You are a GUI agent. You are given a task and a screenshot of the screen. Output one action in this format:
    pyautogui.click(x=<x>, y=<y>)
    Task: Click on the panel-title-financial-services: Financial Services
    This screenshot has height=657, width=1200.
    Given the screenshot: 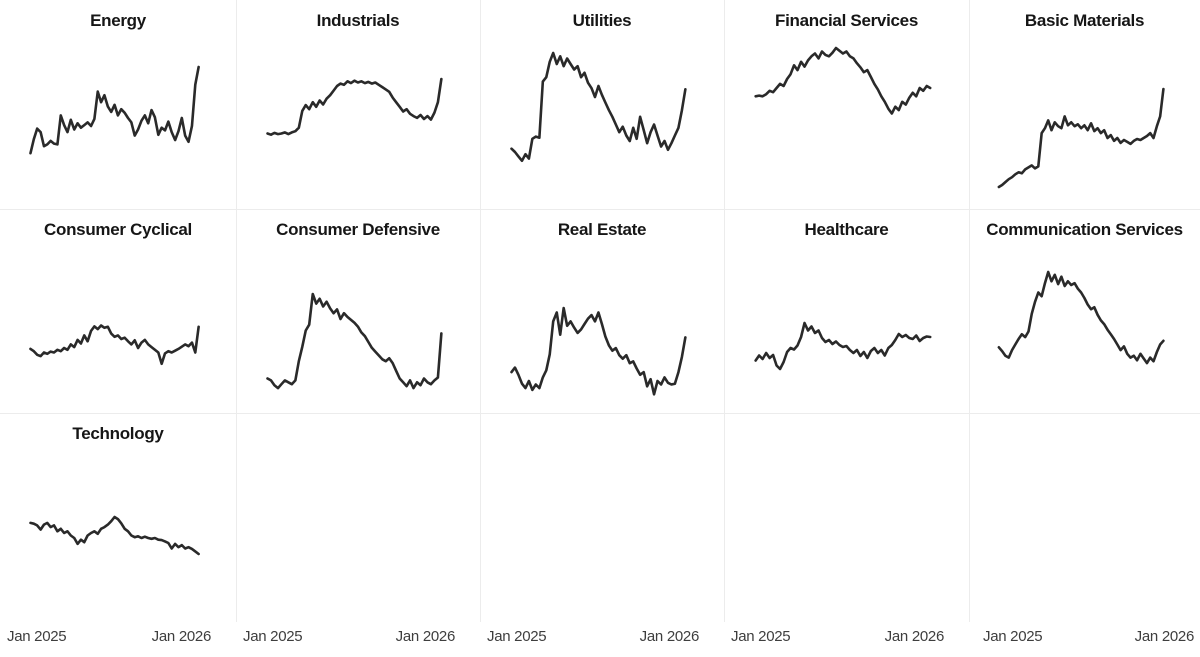 What is the action you would take?
    pyautogui.click(x=846, y=20)
    